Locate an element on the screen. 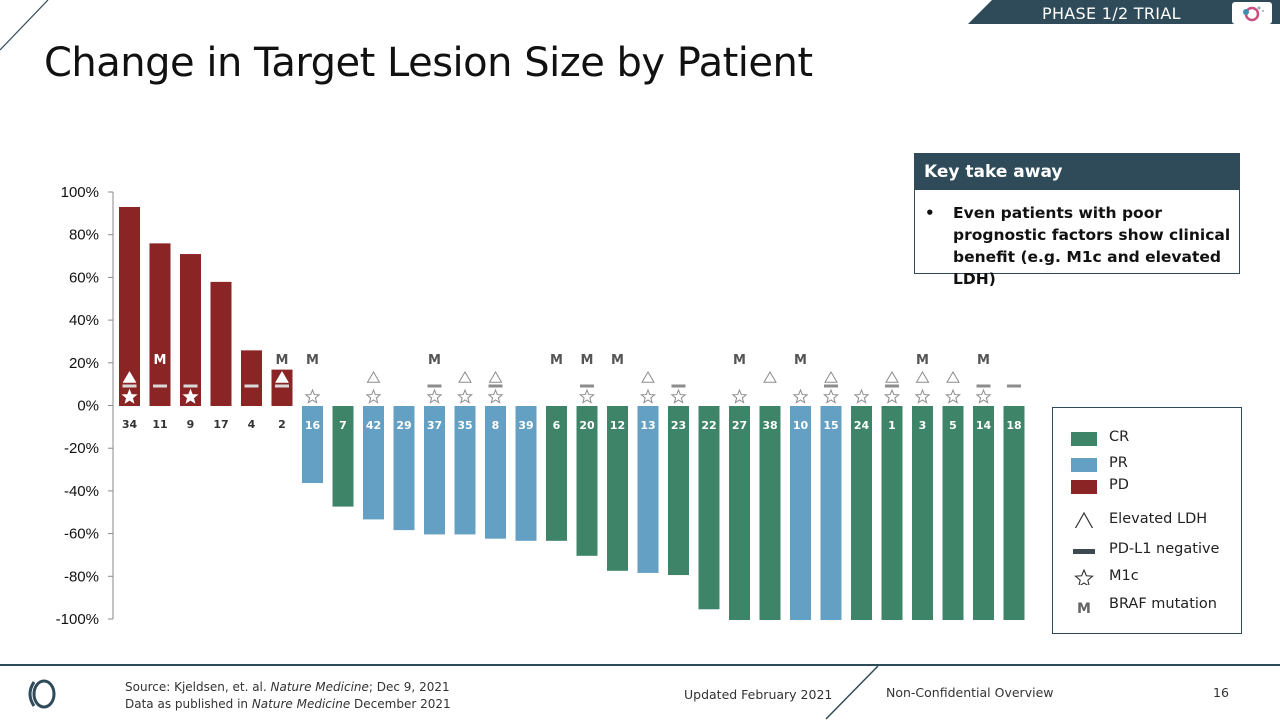 This screenshot has height=720, width=1280. patient-label: 24 is located at coordinates (862, 425).